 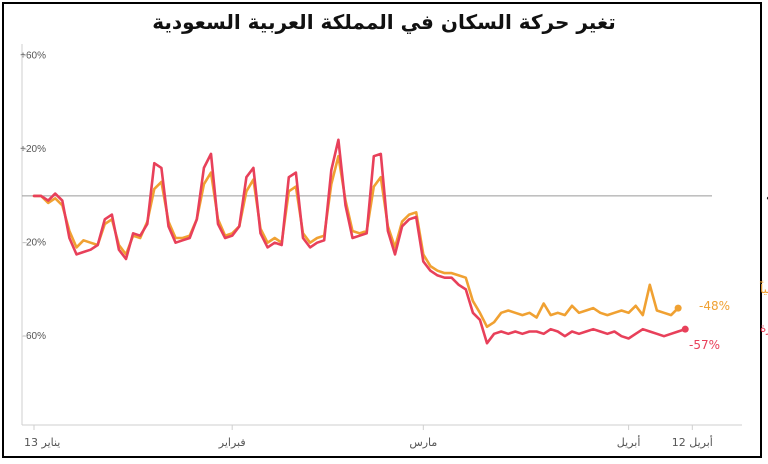 What do you see at coordinates (33, 149) in the screenshot?
I see `y-tick-label: +20%` at bounding box center [33, 149].